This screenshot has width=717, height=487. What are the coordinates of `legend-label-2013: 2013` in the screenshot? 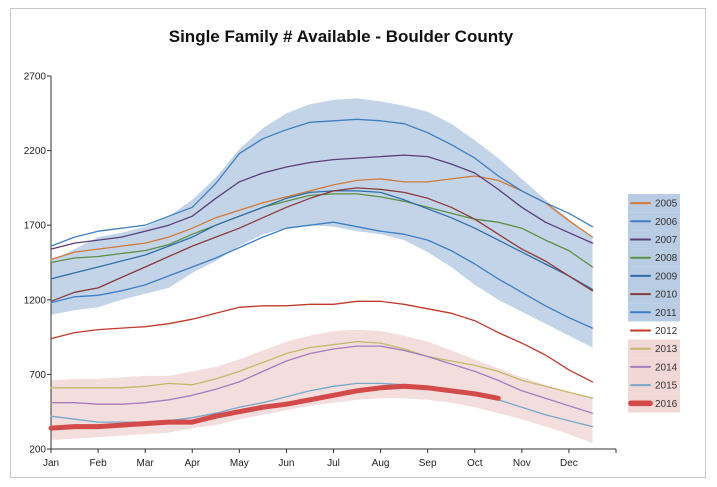 It's located at (666, 349).